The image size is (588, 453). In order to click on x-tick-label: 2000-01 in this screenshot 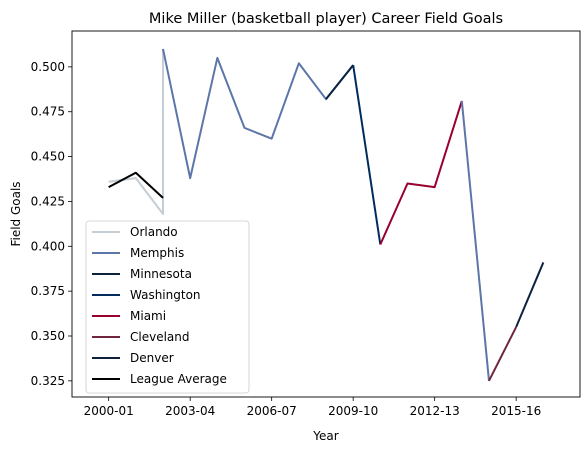, I will do `click(109, 411)`.